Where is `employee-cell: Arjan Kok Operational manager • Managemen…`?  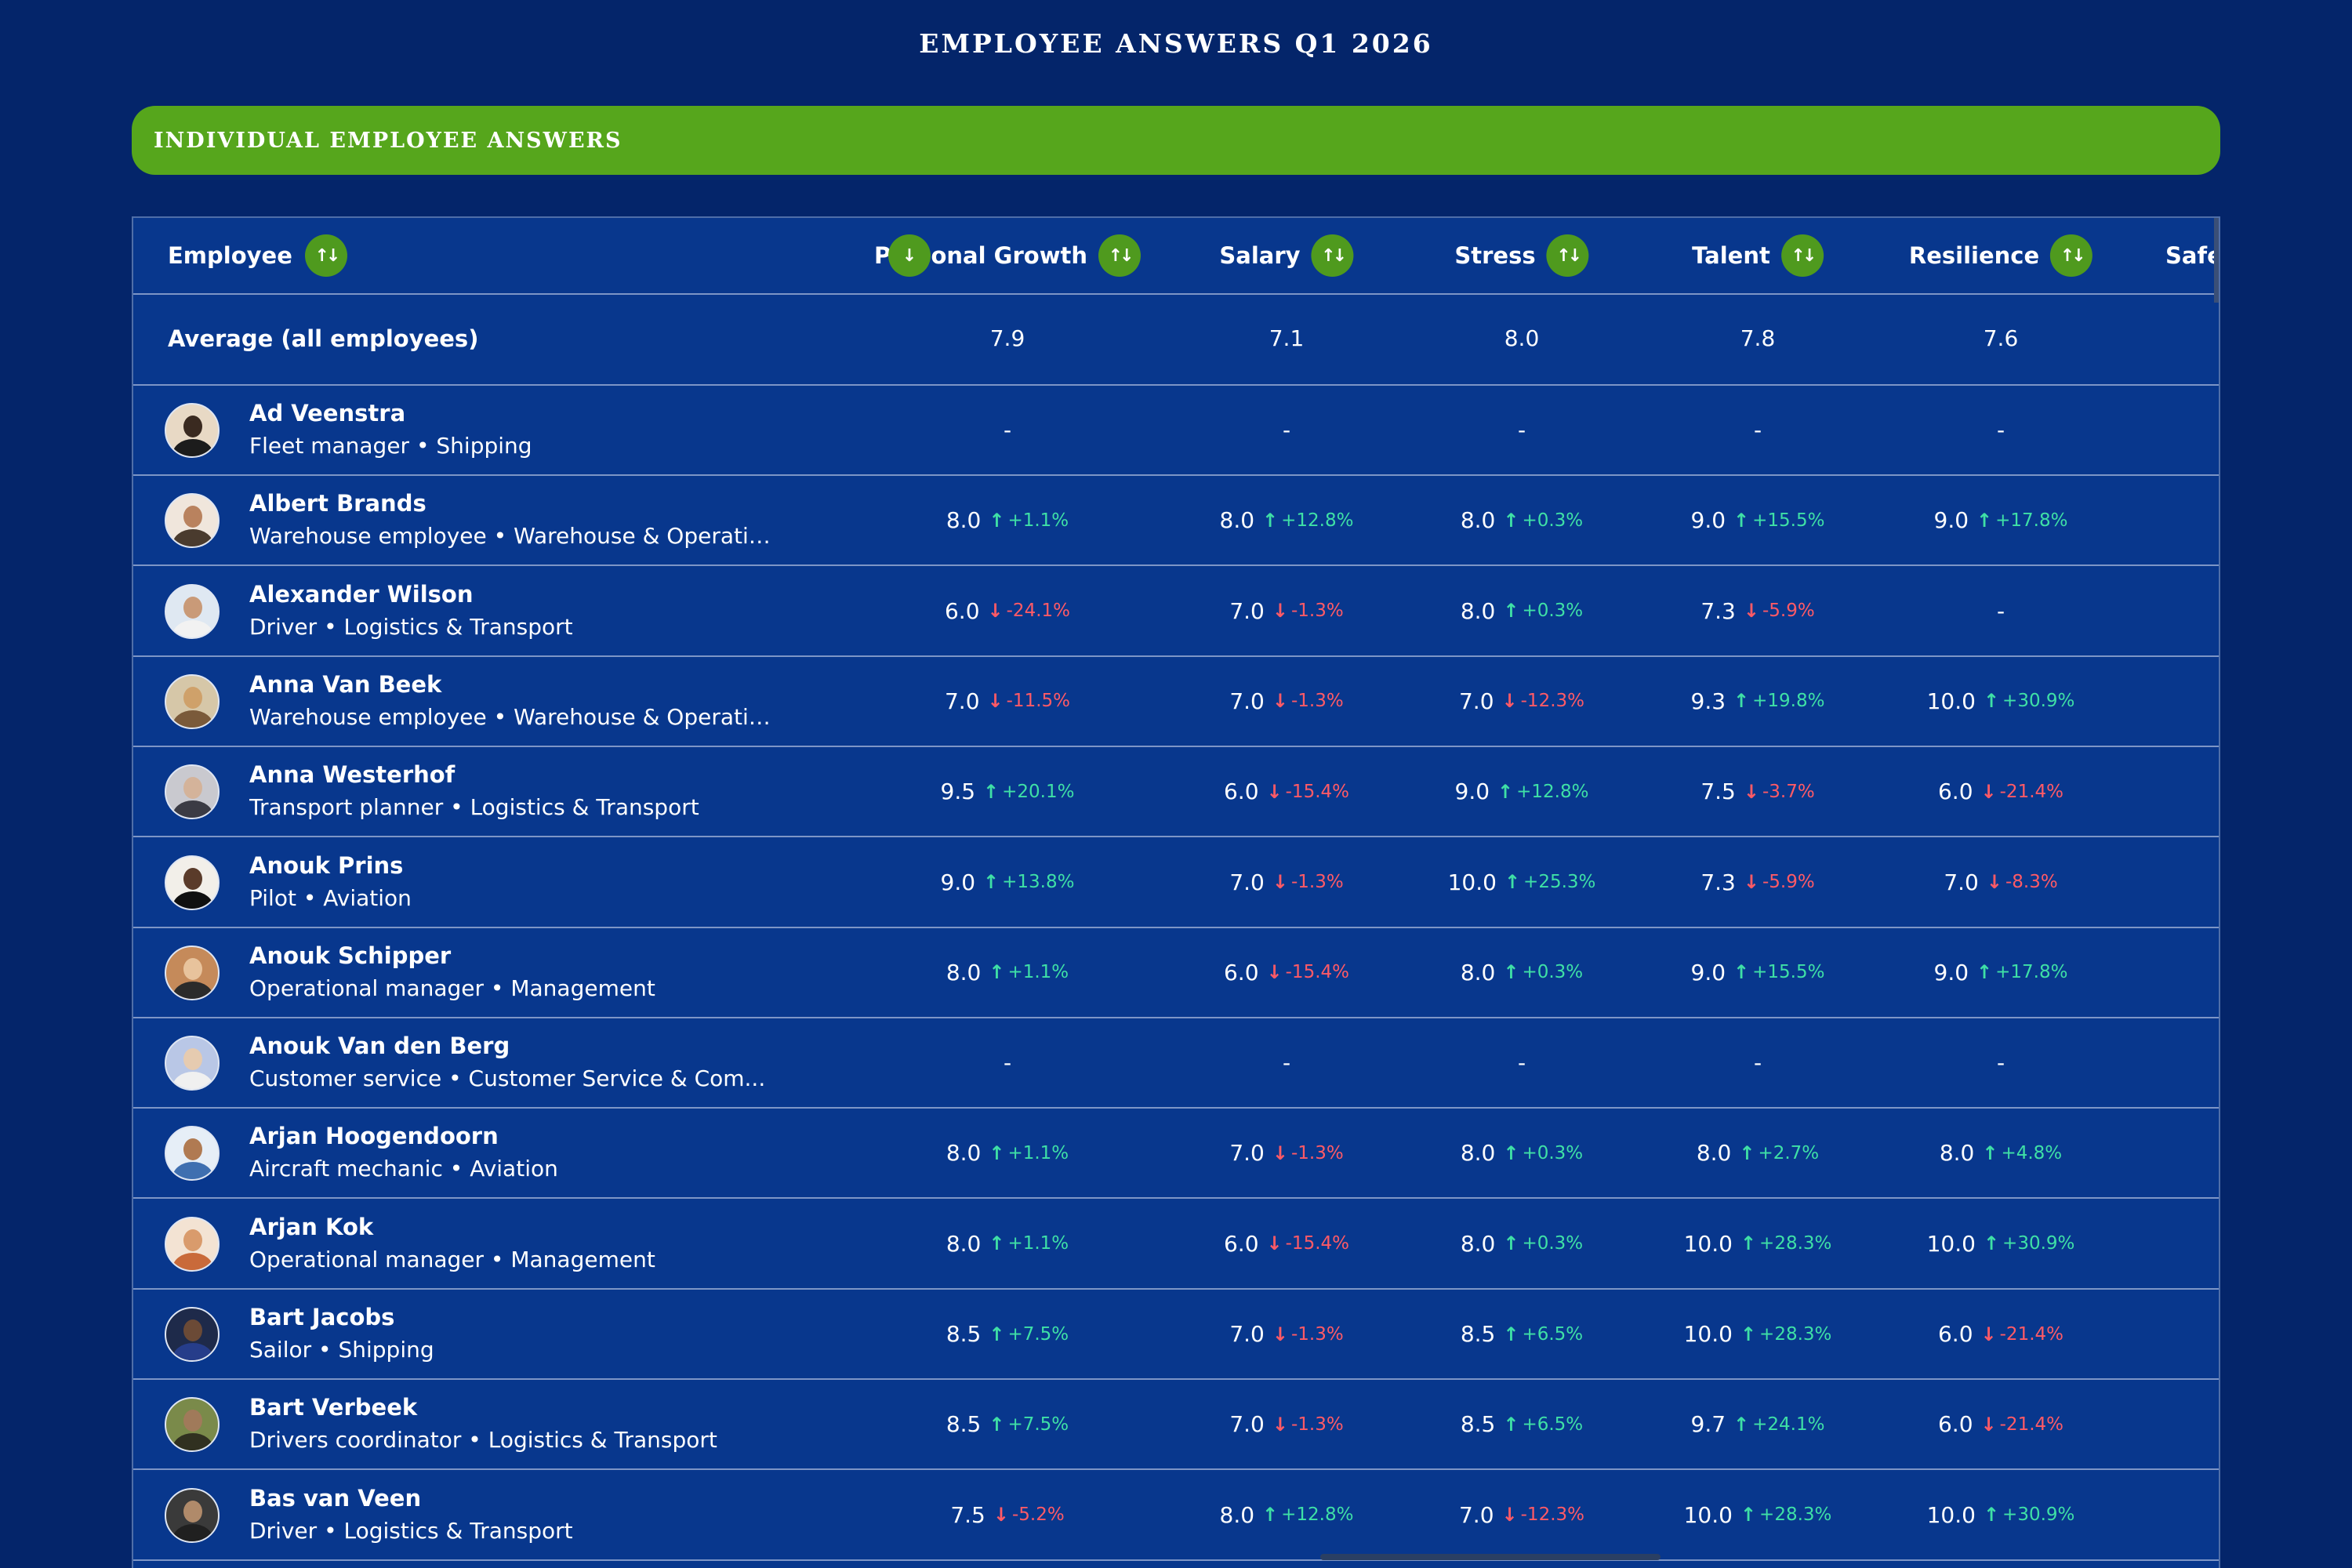
employee-cell: Arjan Kok Operational manager • Managemen… is located at coordinates (457, 1243).